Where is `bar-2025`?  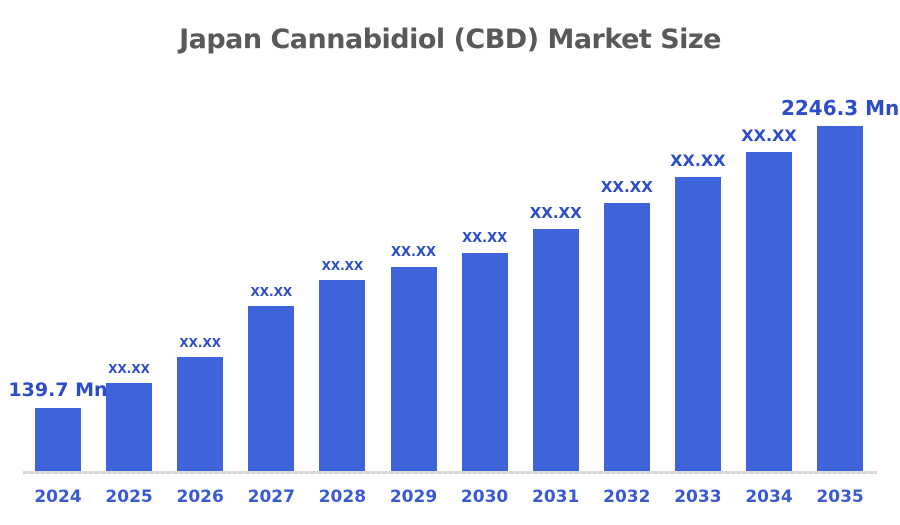 bar-2025 is located at coordinates (129, 427).